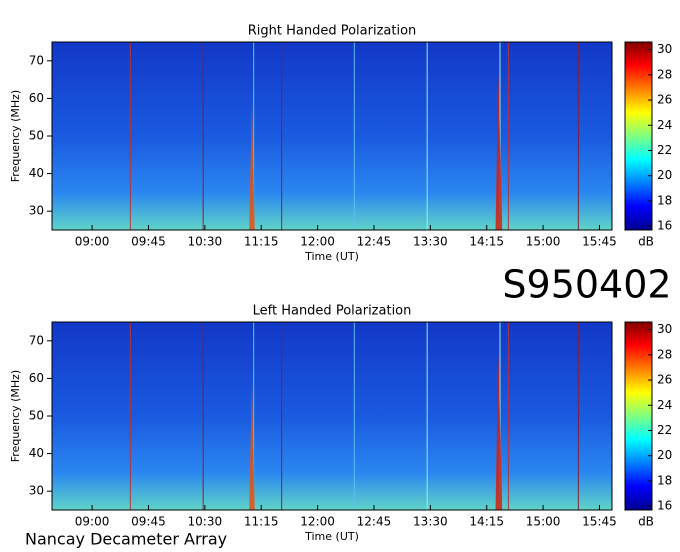 This screenshot has width=680, height=552. Describe the element at coordinates (586, 285) in the screenshot. I see `observation-id: S950402` at that location.